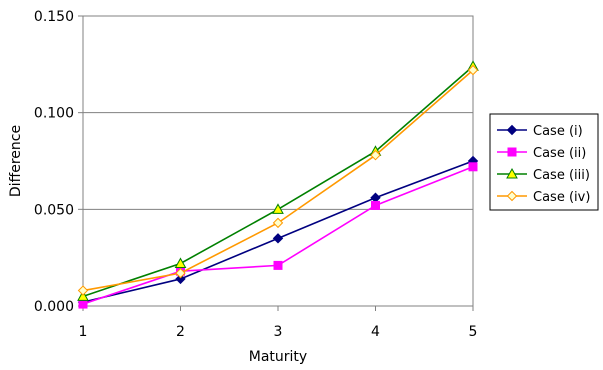 The image size is (603, 370). Describe the element at coordinates (561, 175) in the screenshot. I see `legend-label: Case (iii)` at that location.